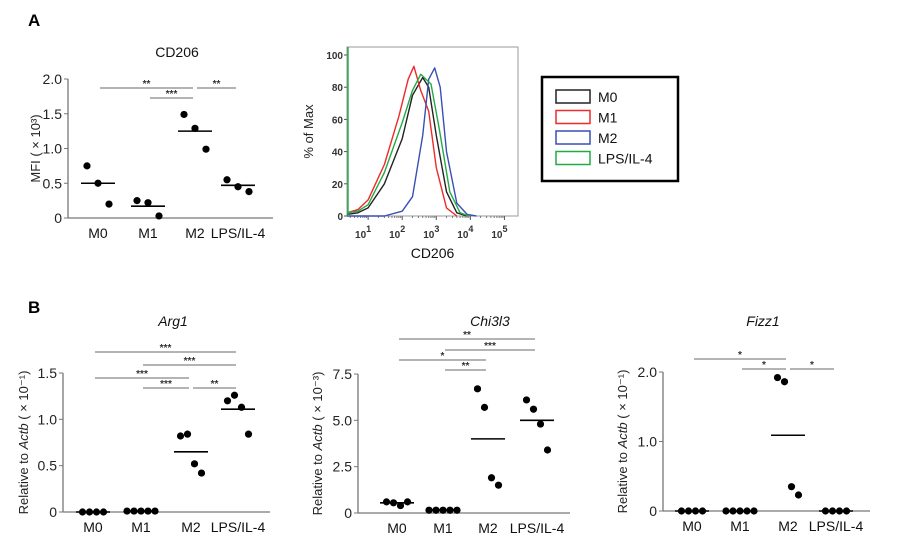  I want to click on y-tick-label: 2.5, so click(343, 467).